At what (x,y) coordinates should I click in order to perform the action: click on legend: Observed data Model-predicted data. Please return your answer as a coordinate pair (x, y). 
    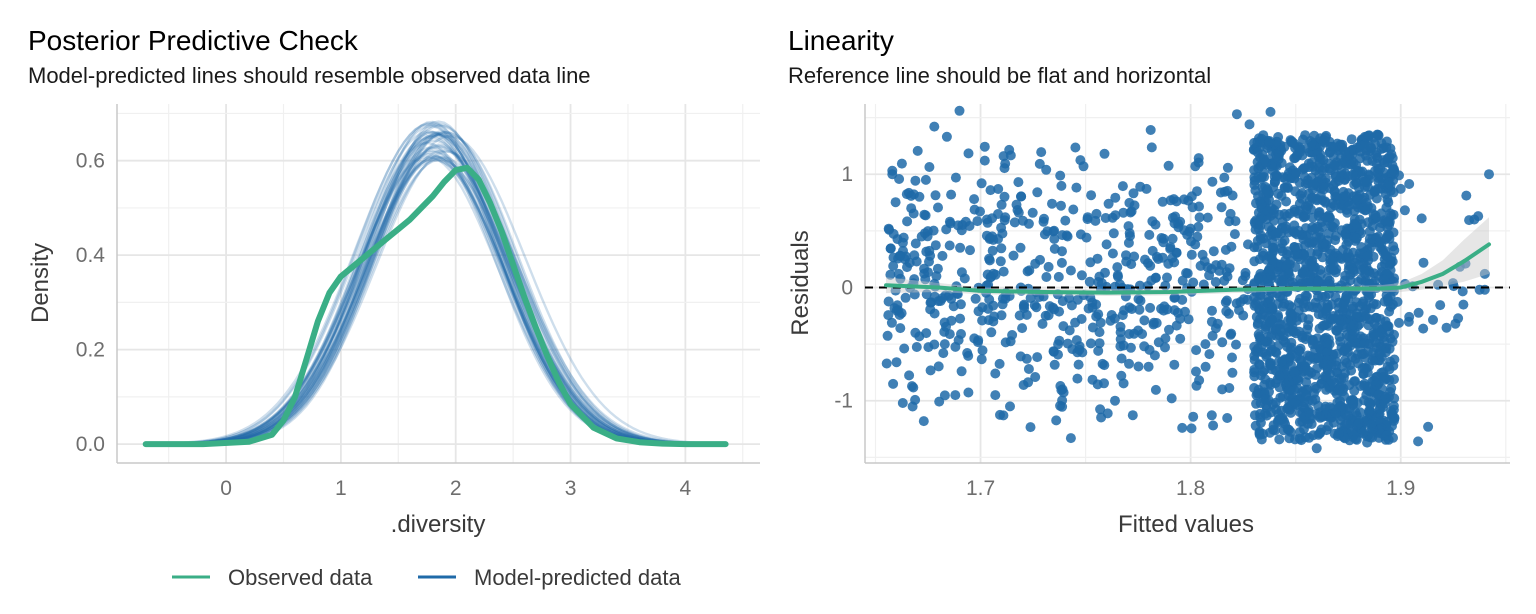
    Looking at the image, I should click on (426, 577).